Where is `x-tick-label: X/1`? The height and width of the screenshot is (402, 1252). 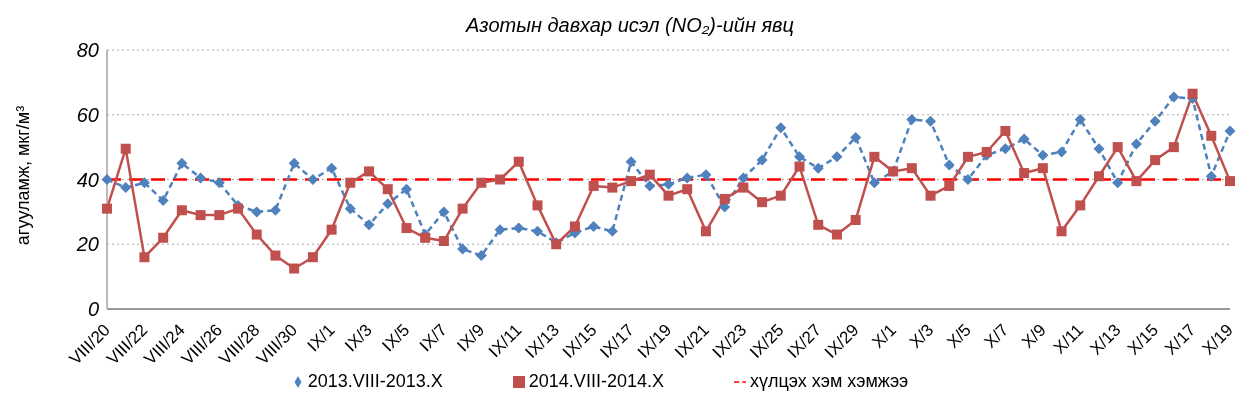 x-tick-label: X/1 is located at coordinates (884, 336).